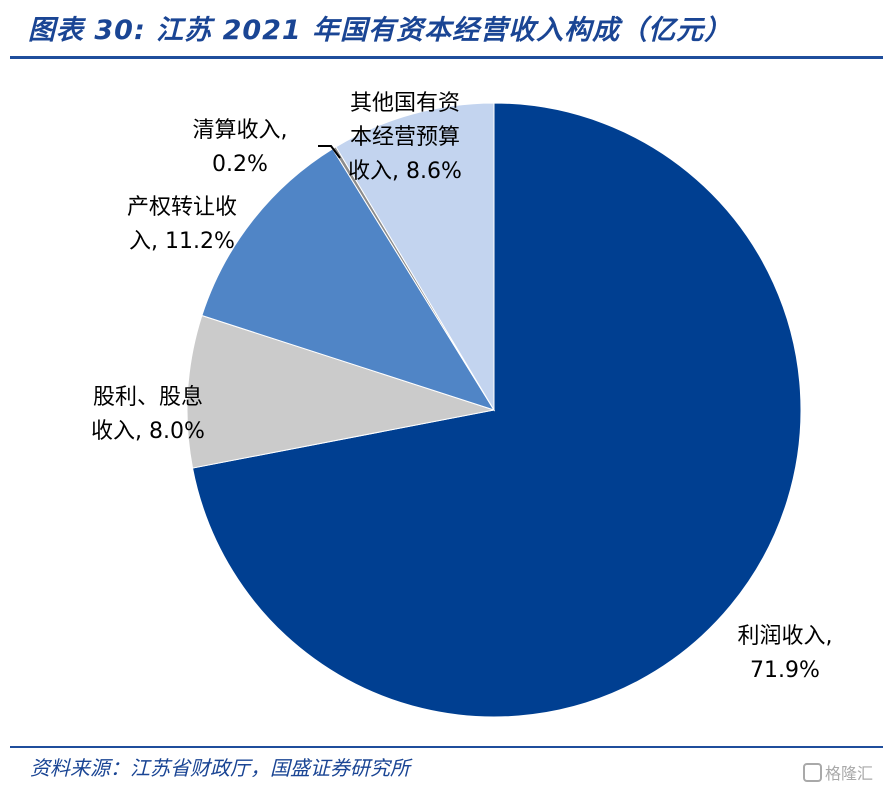 This screenshot has height=789, width=893. What do you see at coordinates (812, 772) in the screenshot?
I see `watermark-logo-icon` at bounding box center [812, 772].